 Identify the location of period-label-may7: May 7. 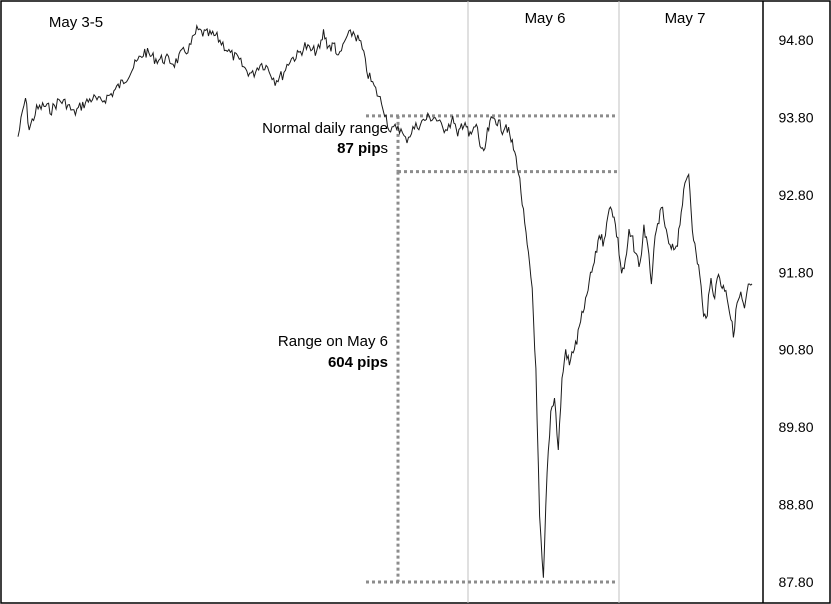
(685, 18).